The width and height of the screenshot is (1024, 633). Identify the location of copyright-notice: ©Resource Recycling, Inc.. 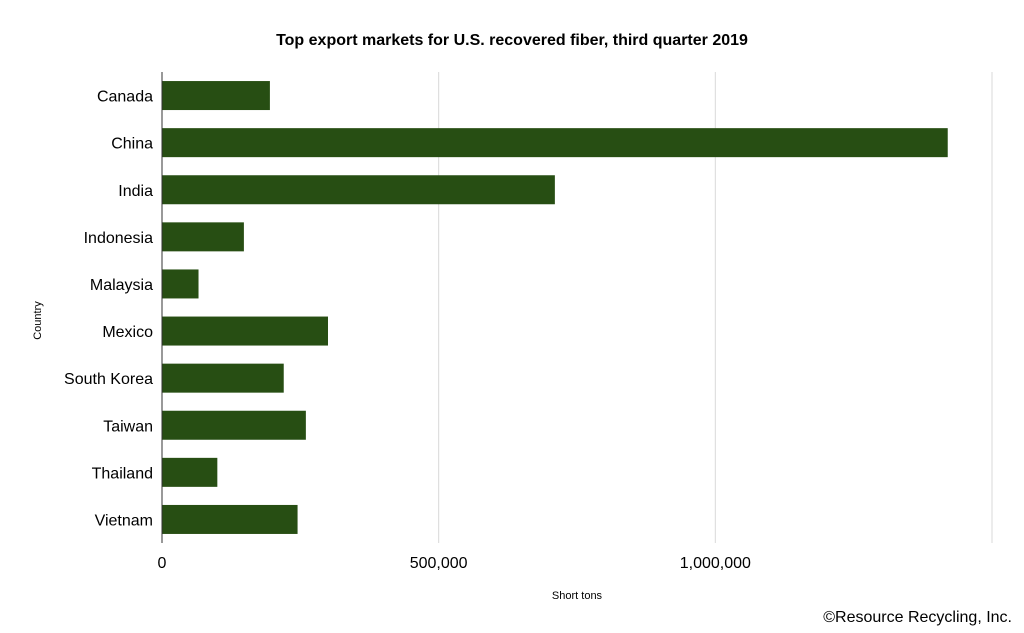
(917, 617).